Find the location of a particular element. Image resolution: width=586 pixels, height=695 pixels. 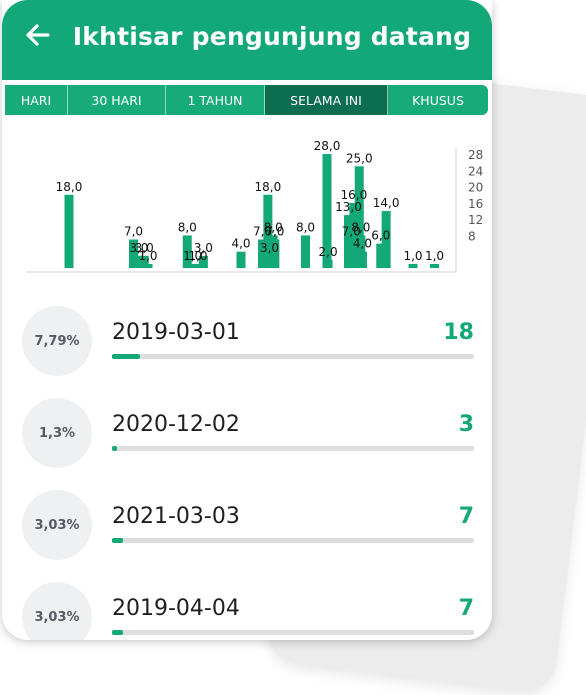

bar-value-label: 14,0 is located at coordinates (386, 203).